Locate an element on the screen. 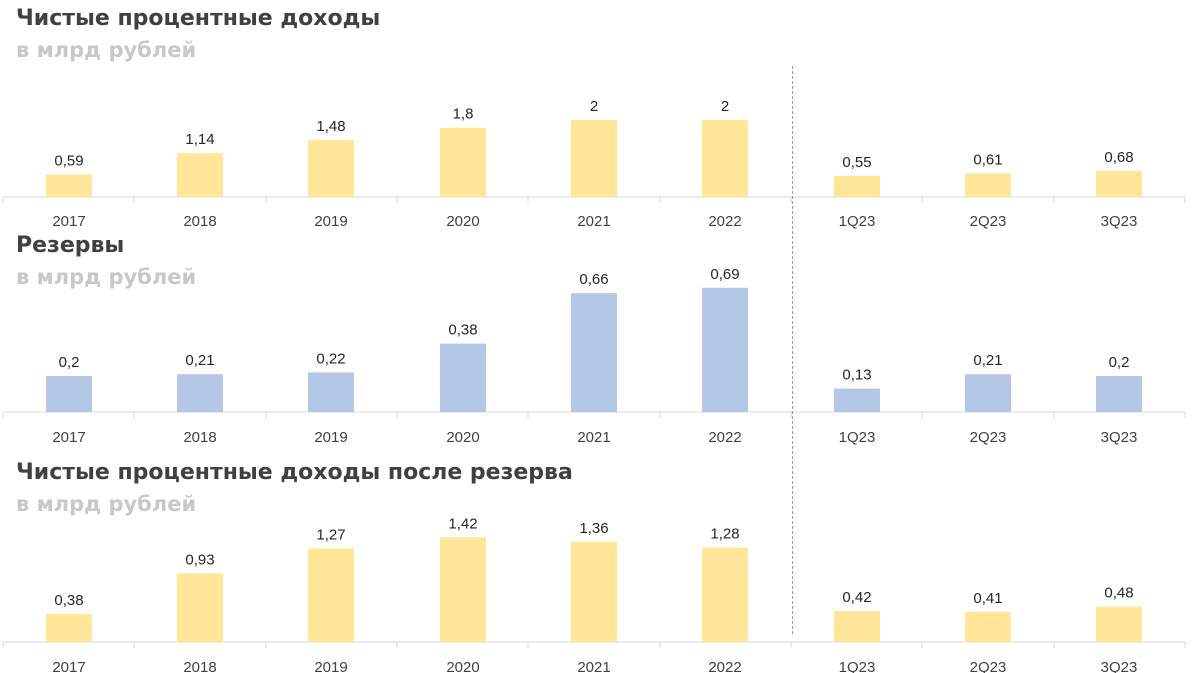 The height and width of the screenshot is (673, 1200). data-label: 1,27 is located at coordinates (330, 534).